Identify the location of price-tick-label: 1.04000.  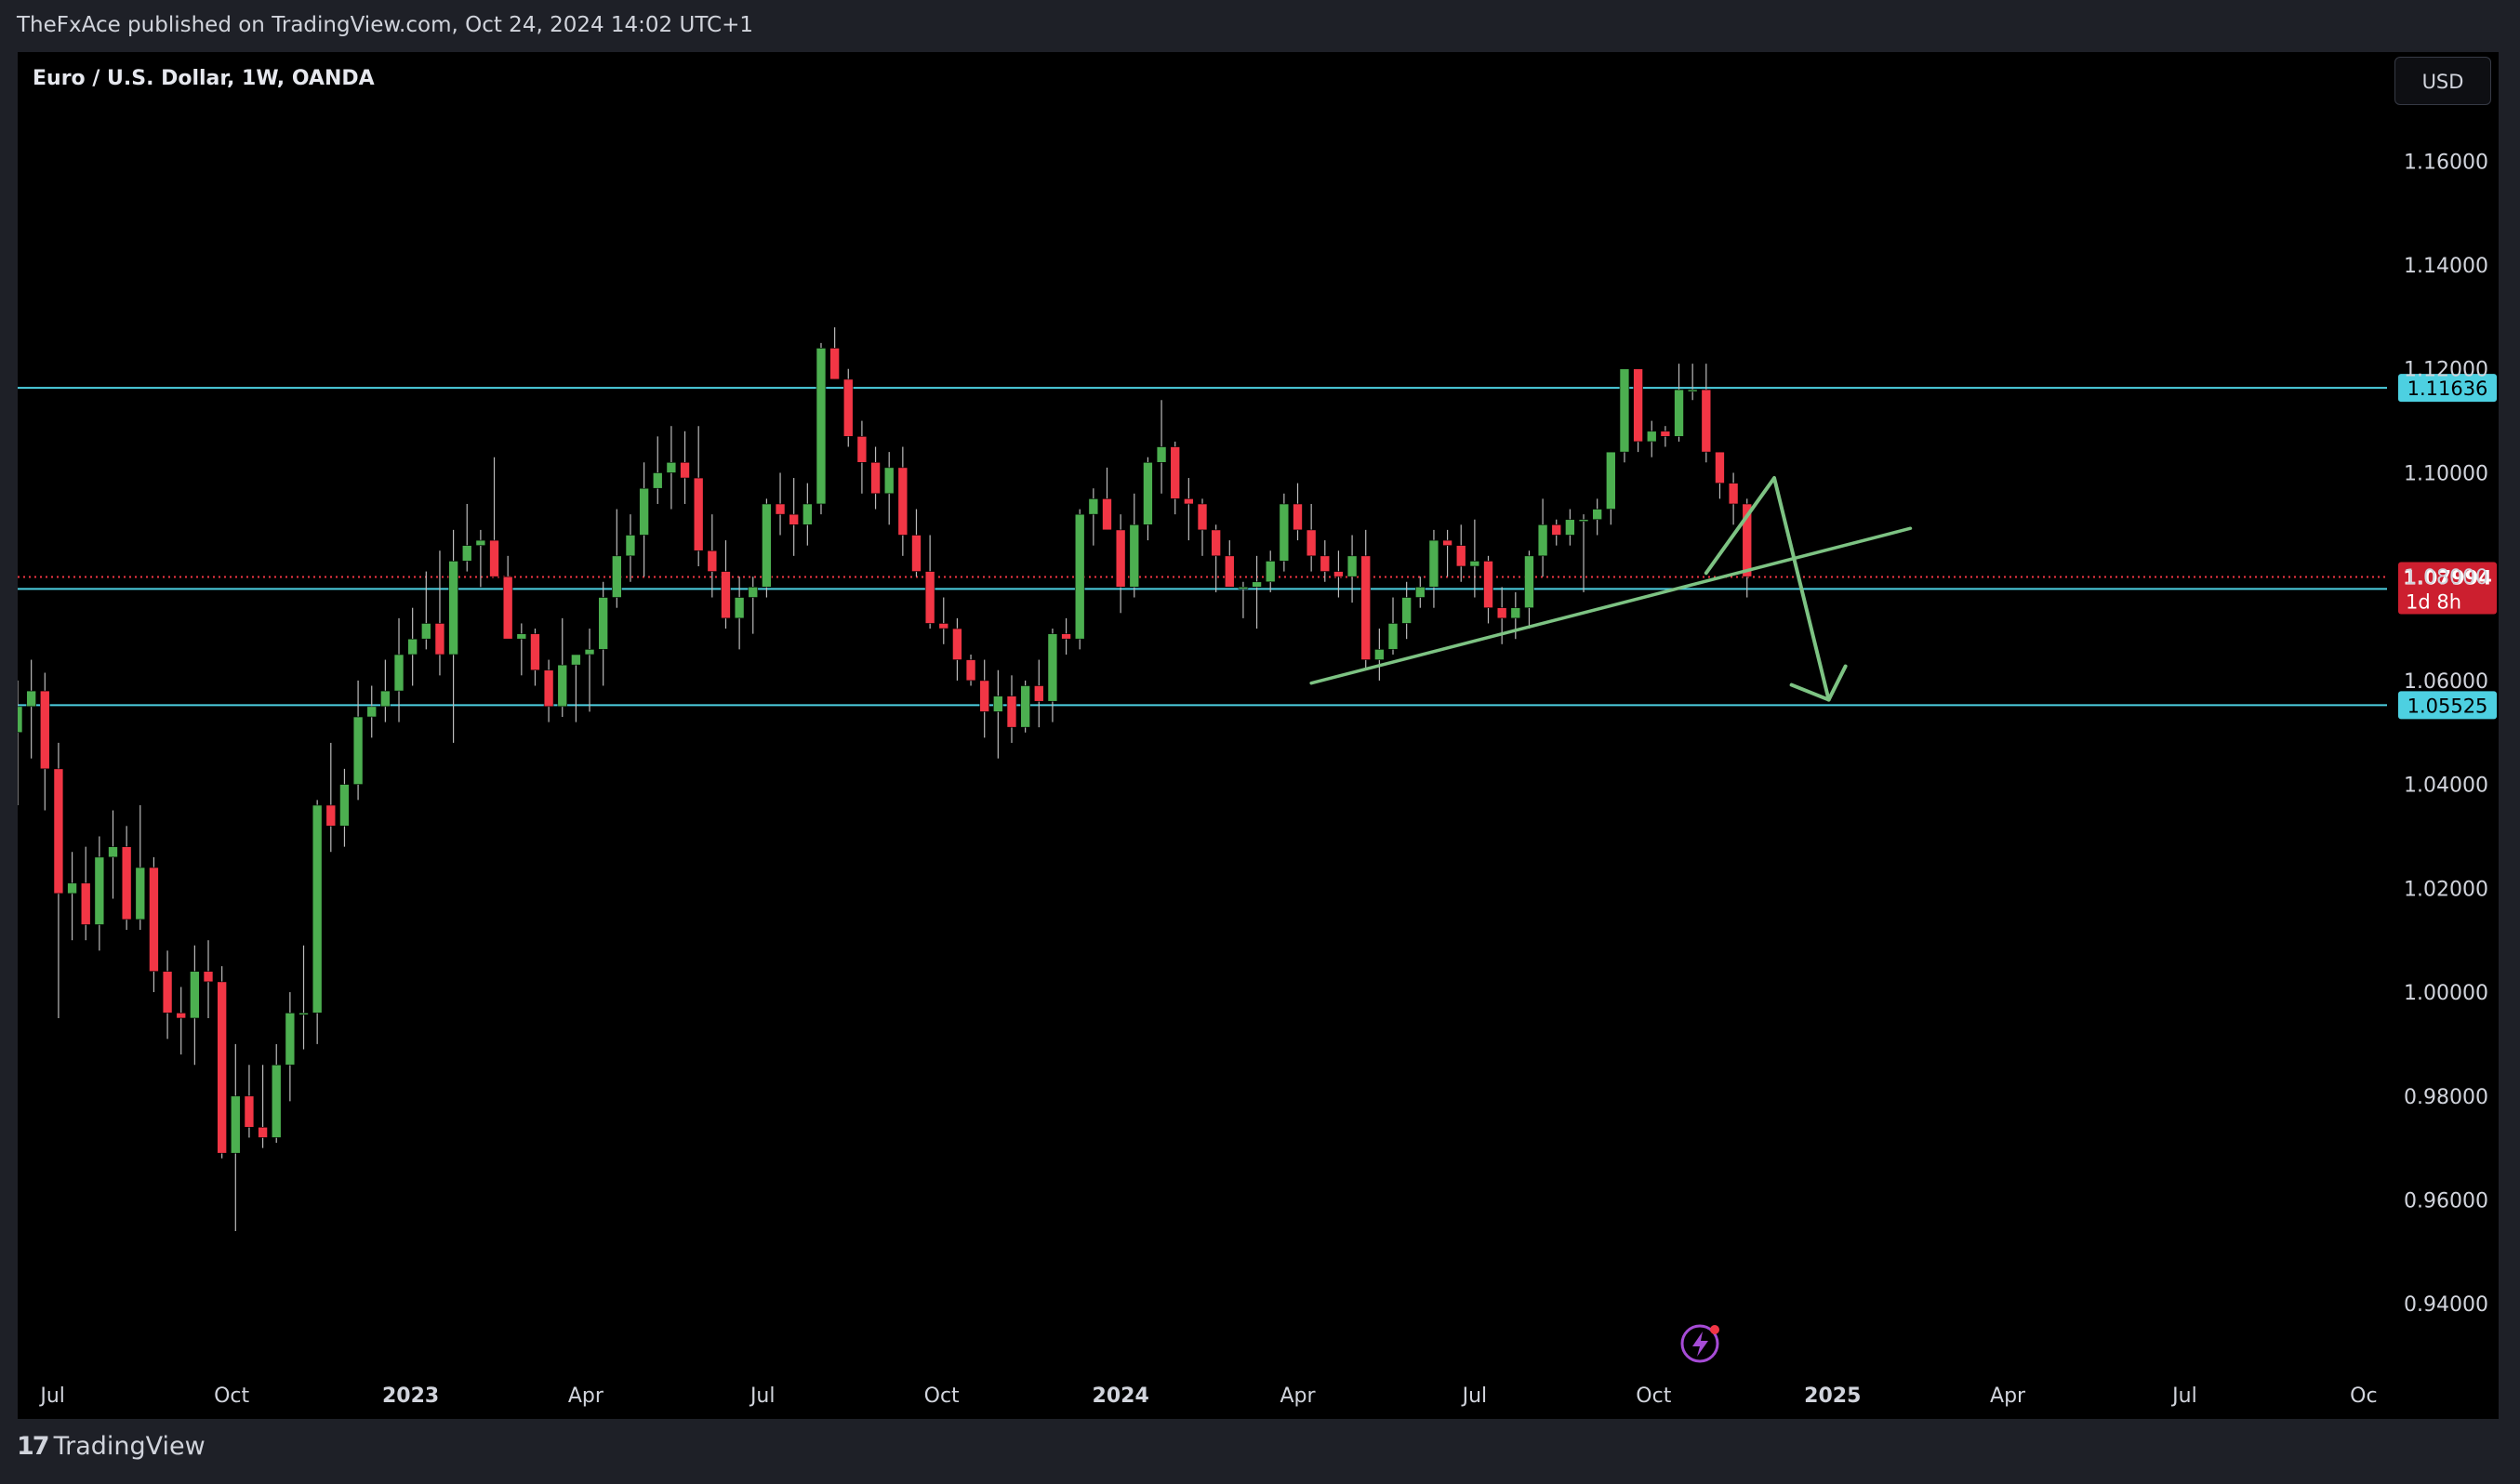
(2446, 786).